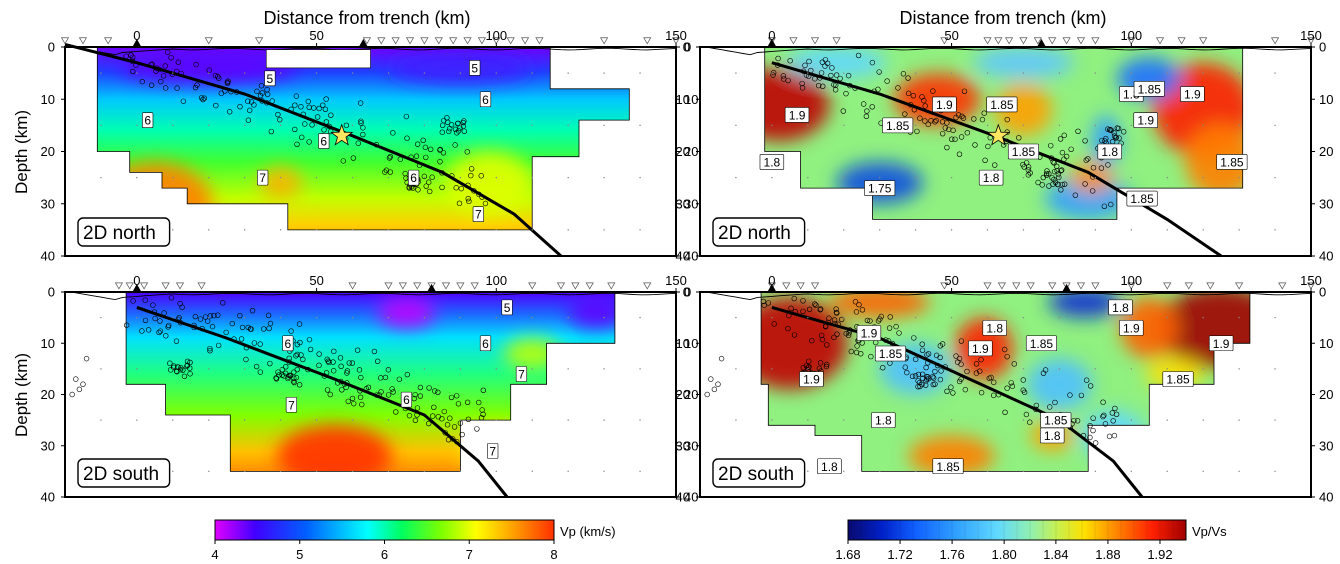 The image size is (1340, 564). Describe the element at coordinates (1131, 280) in the screenshot. I see `x-tick-label: 100` at that location.